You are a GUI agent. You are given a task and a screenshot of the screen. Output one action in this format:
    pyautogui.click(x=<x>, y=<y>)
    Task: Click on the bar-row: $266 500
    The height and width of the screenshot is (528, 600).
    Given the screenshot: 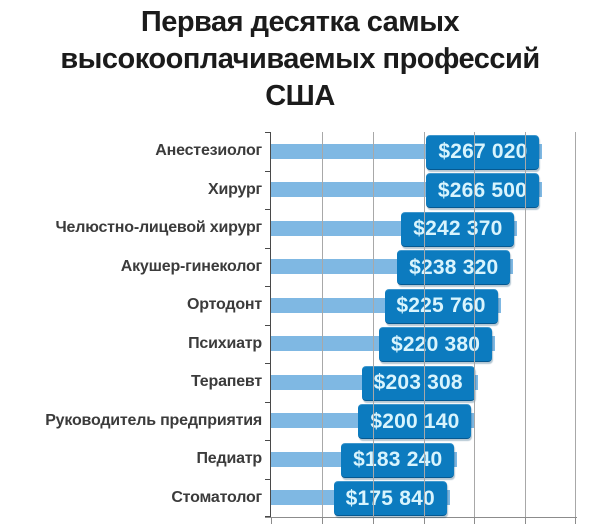 What is the action you would take?
    pyautogui.click(x=423, y=190)
    